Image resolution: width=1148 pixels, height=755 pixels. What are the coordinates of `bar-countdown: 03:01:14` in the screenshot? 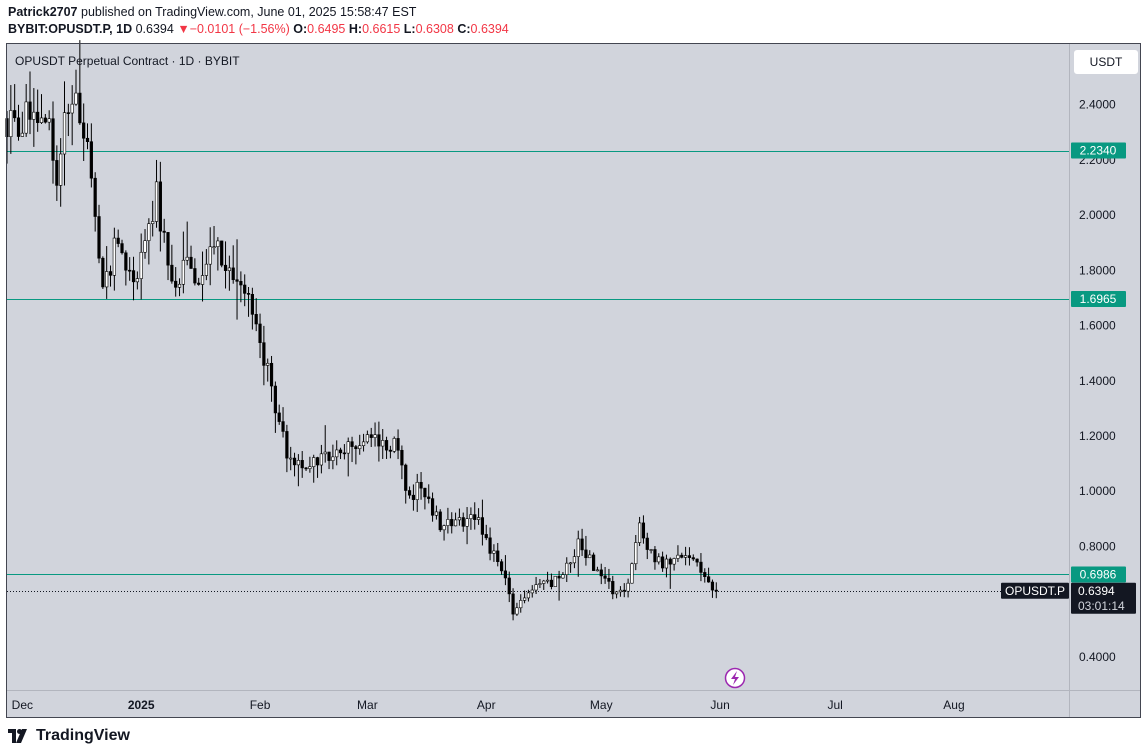 It's located at (1101, 606).